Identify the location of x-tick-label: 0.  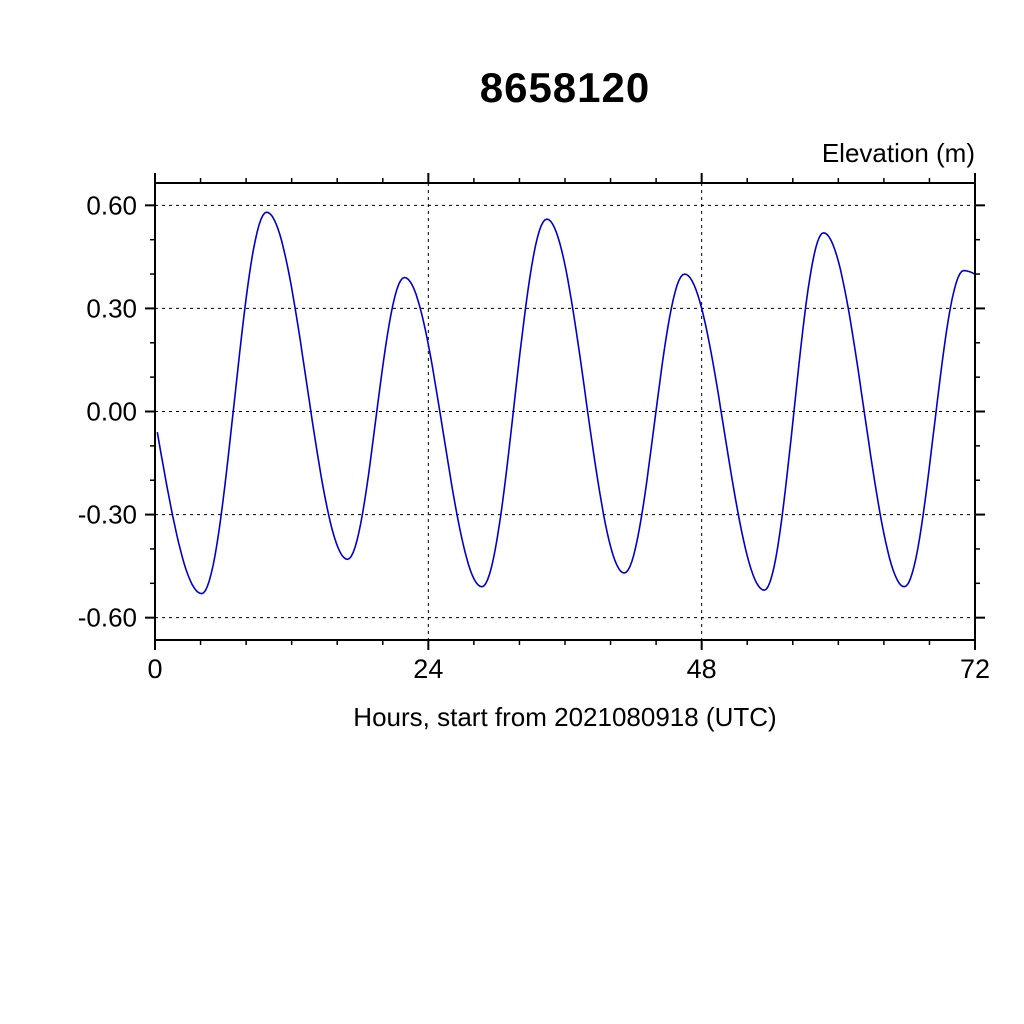
(154, 669).